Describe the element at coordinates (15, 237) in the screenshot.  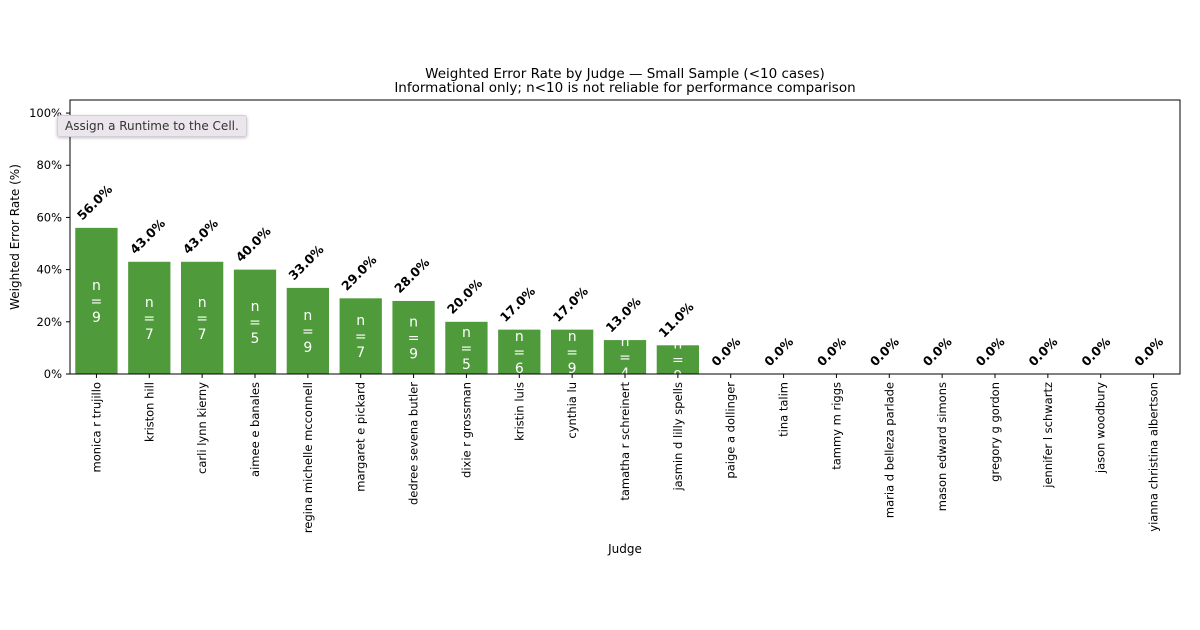
I see `y-axis-label: Weighted Error Rate (%)` at that location.